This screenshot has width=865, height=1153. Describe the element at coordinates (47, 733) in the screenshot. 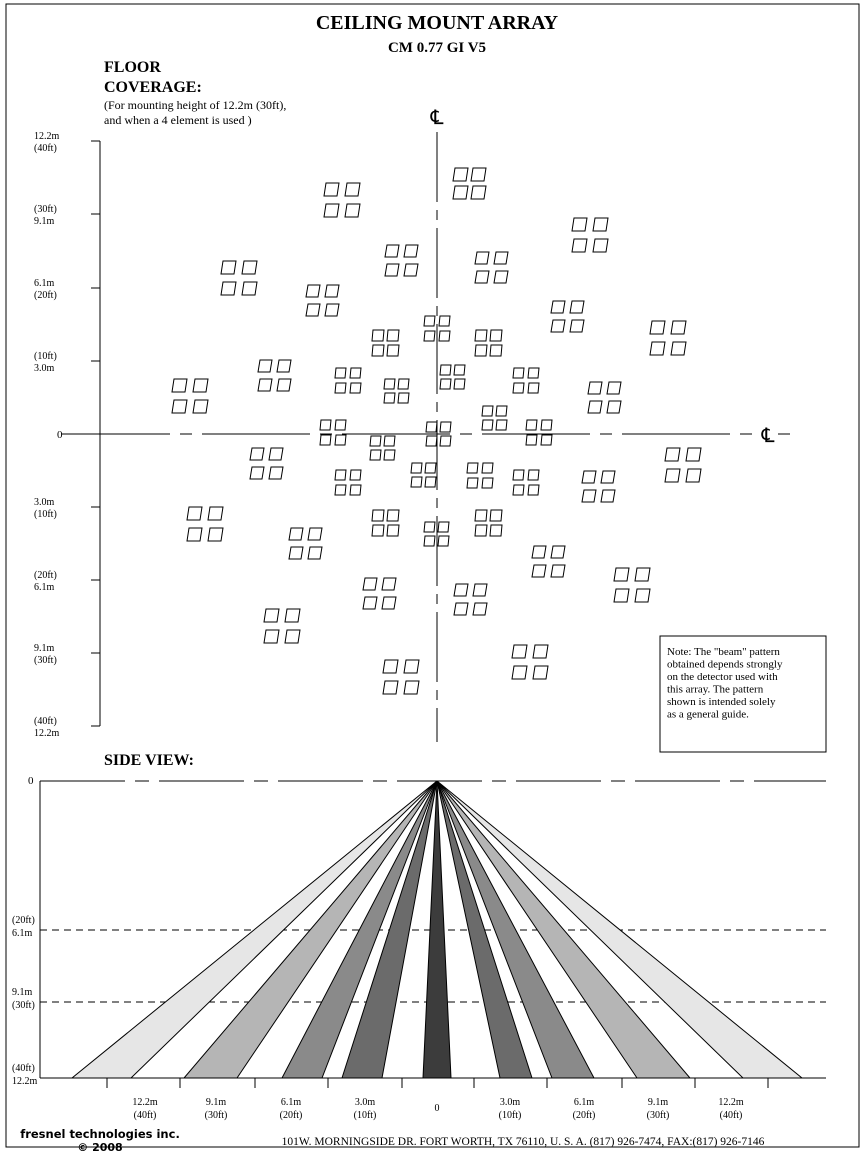

I see `floor-y-label: 12.2m` at that location.